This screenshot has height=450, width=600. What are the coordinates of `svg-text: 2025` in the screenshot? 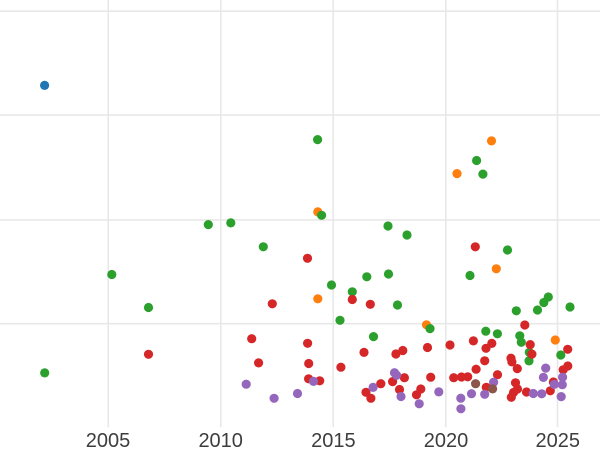 It's located at (558, 440).